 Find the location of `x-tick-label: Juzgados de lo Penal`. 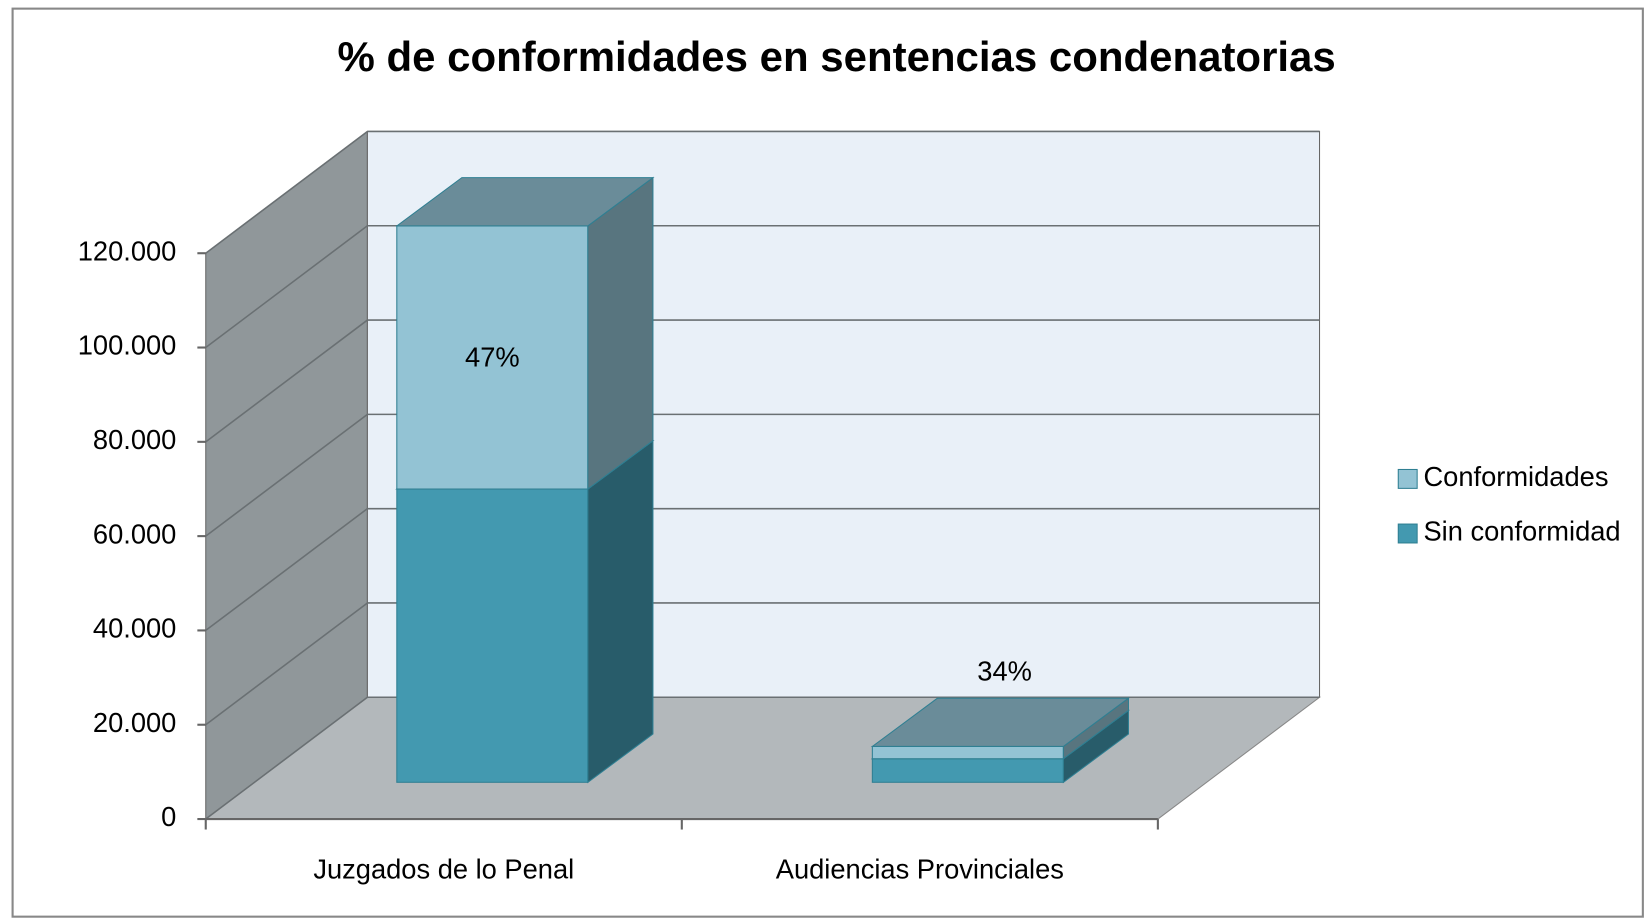

x-tick-label: Juzgados de lo Penal is located at coordinates (443, 869).